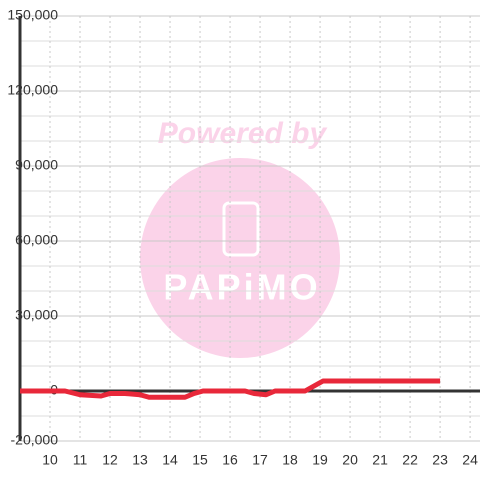 This screenshot has height=480, width=480. I want to click on x-tick-label: 24, so click(470, 460).